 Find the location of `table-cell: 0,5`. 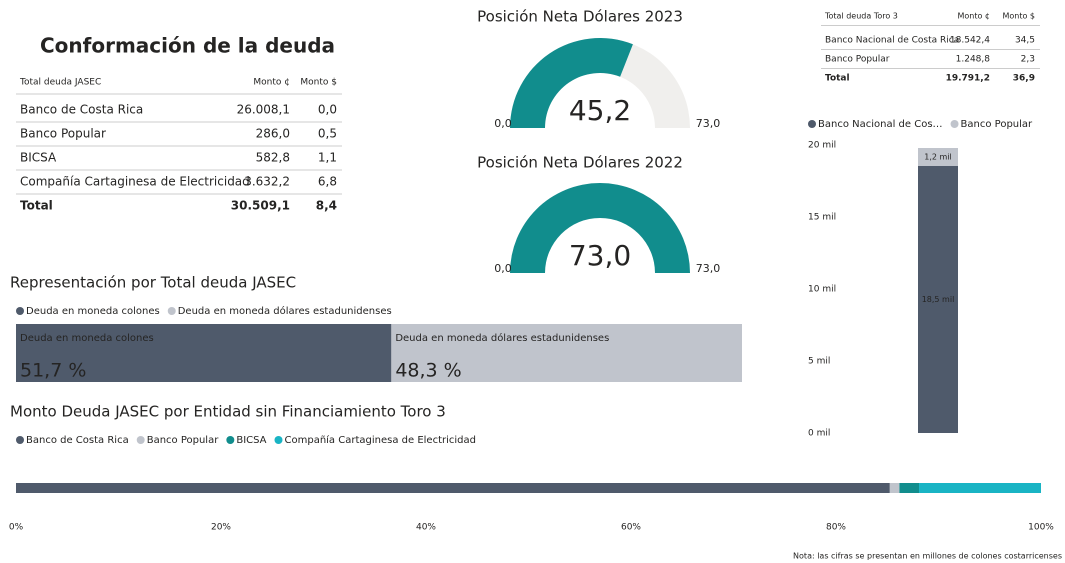

table-cell: 0,5 is located at coordinates (327, 134).